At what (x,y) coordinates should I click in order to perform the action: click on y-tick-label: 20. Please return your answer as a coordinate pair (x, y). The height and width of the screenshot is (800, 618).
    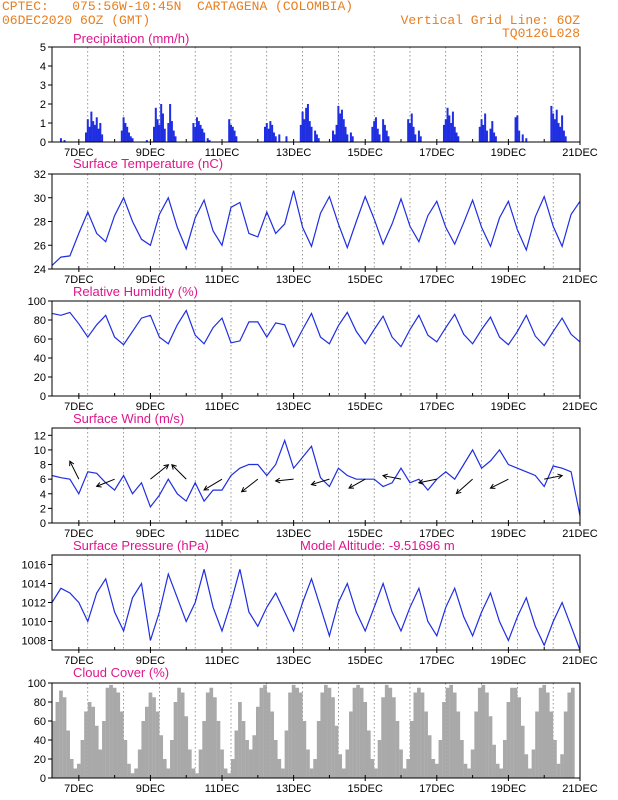
    Looking at the image, I should click on (40, 378).